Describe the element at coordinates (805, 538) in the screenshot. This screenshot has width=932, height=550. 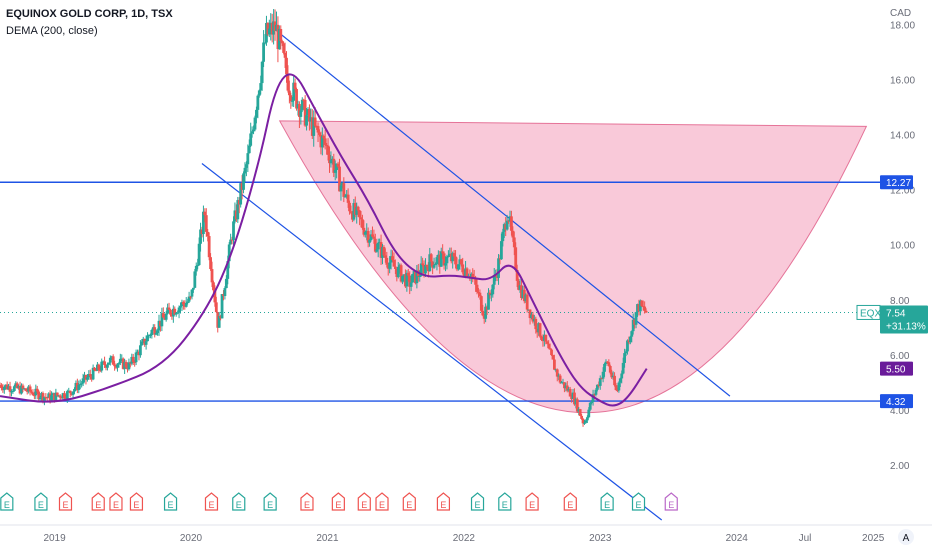
I see `x-tick-label: Jul` at that location.